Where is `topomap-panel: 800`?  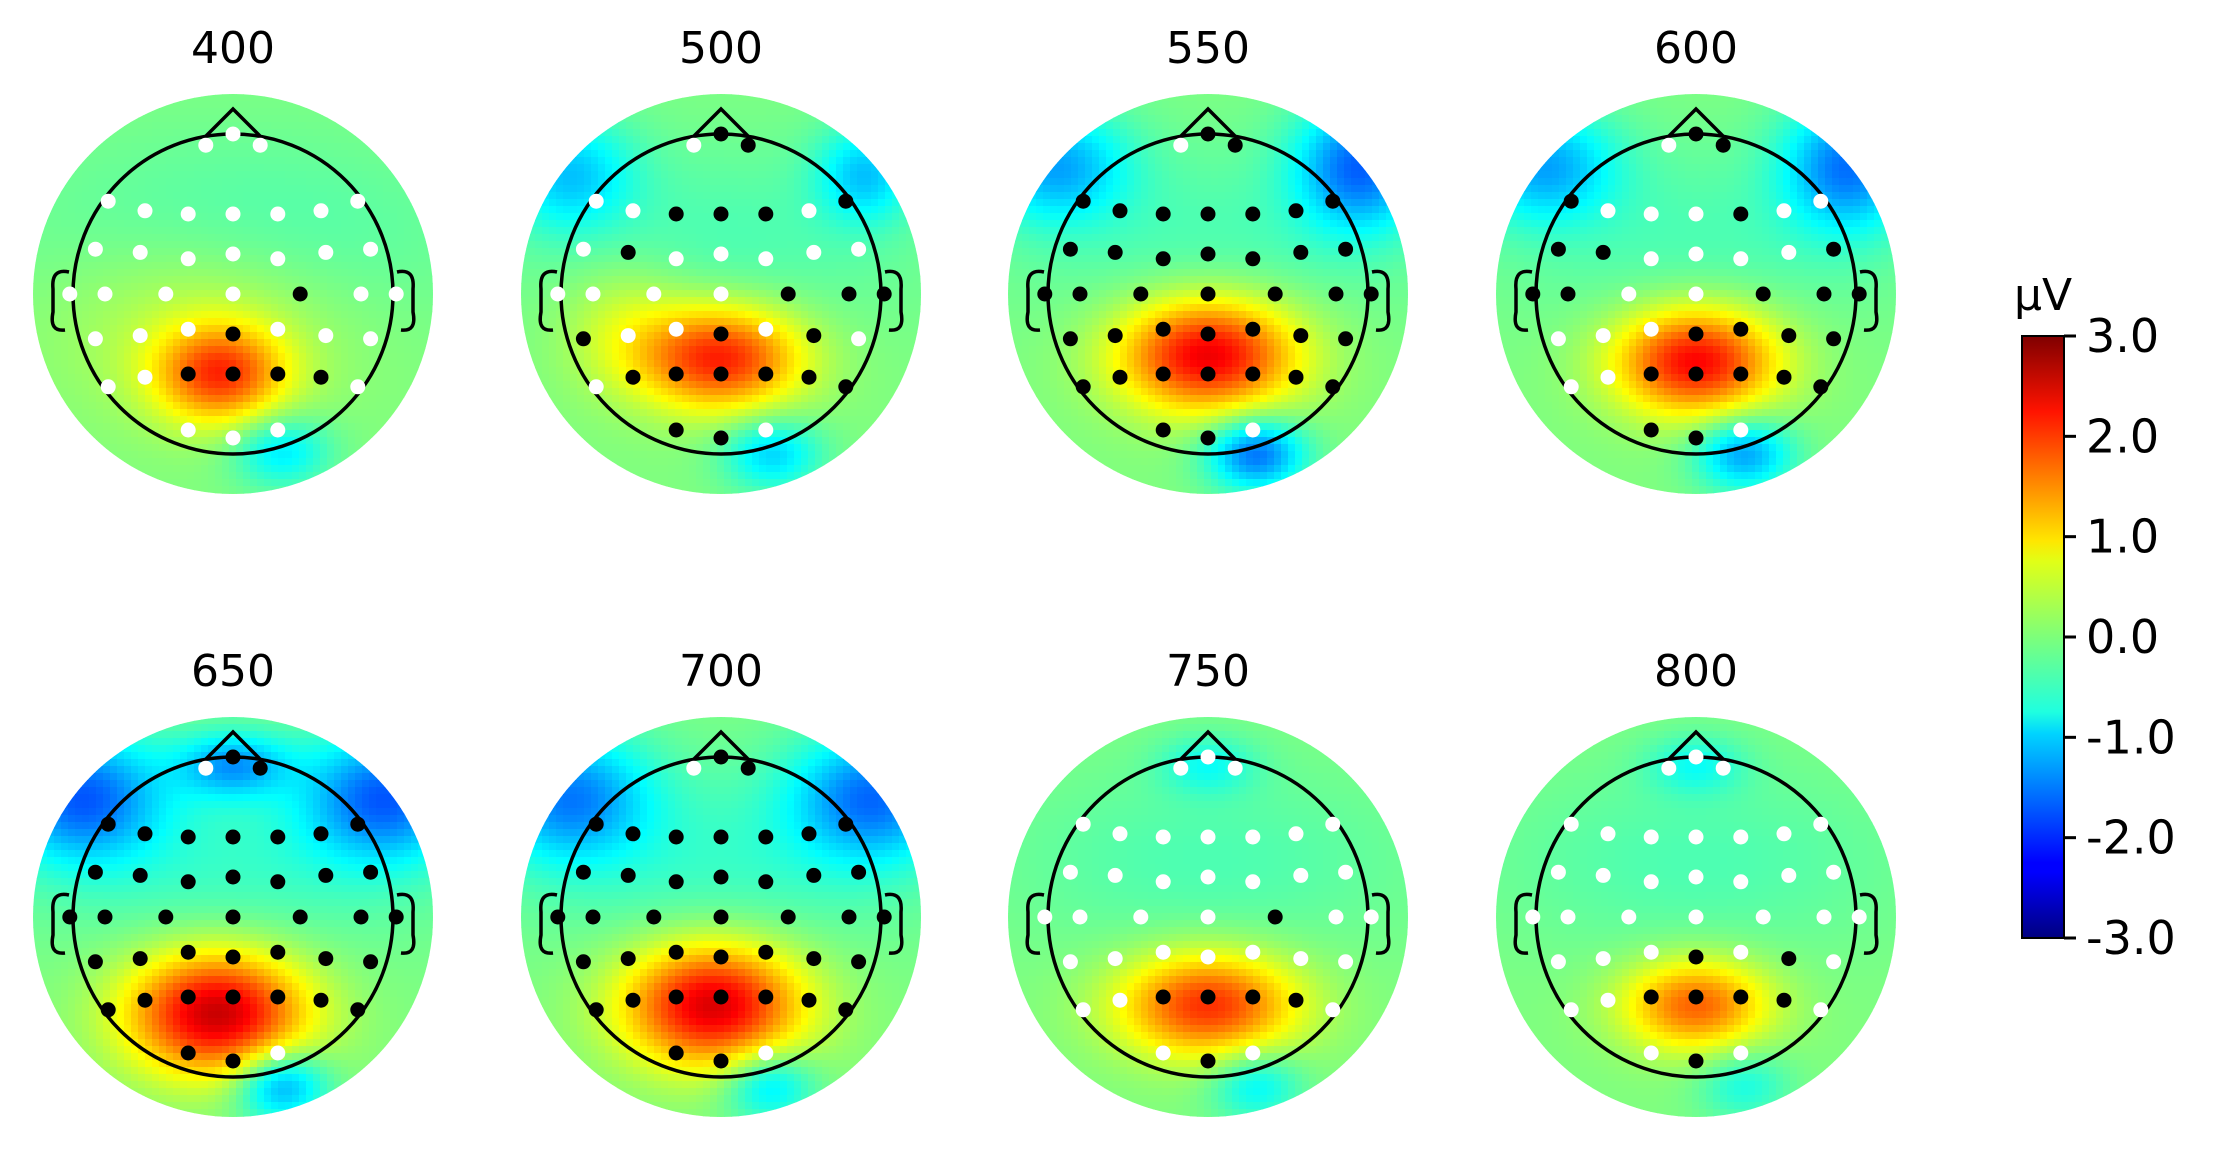 topomap-panel: 800 is located at coordinates (1696, 881).